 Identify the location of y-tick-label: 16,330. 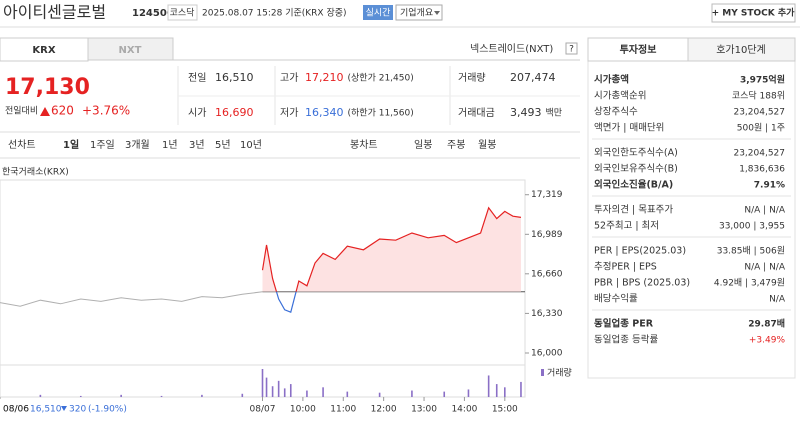
(547, 314).